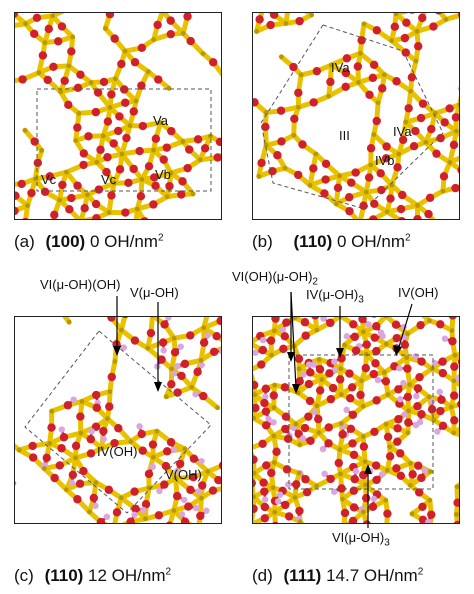  Describe the element at coordinates (109, 179) in the screenshot. I see `site-label-vc-right: Vc` at that location.